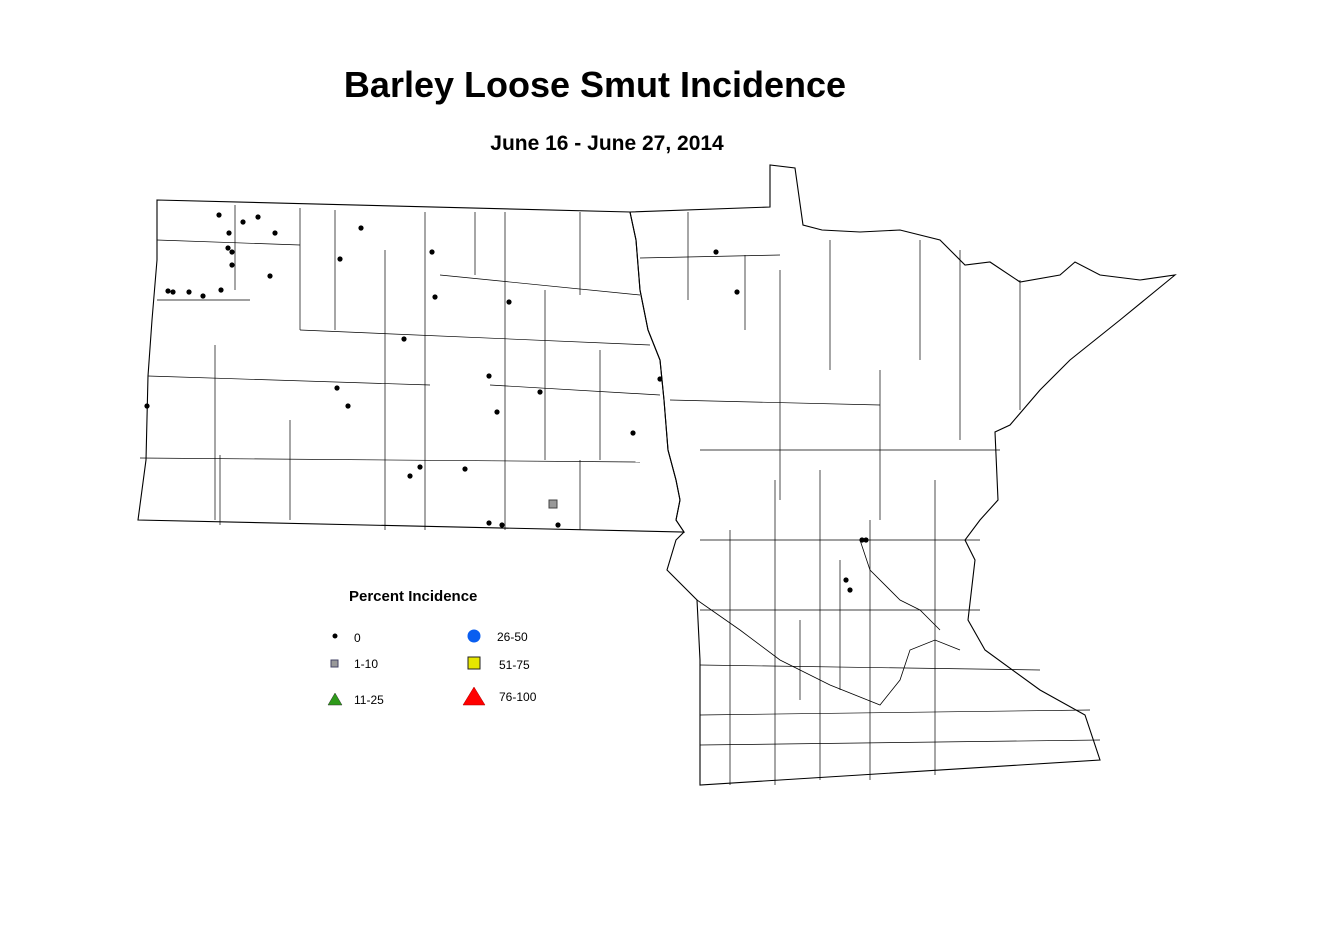  What do you see at coordinates (357, 638) in the screenshot?
I see `legend-label-0: 0` at bounding box center [357, 638].